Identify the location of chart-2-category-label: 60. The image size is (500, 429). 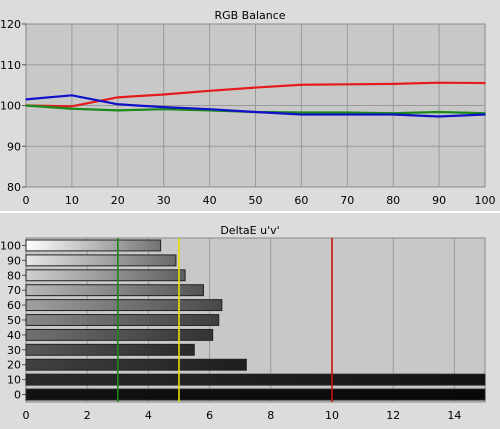
(14, 305).